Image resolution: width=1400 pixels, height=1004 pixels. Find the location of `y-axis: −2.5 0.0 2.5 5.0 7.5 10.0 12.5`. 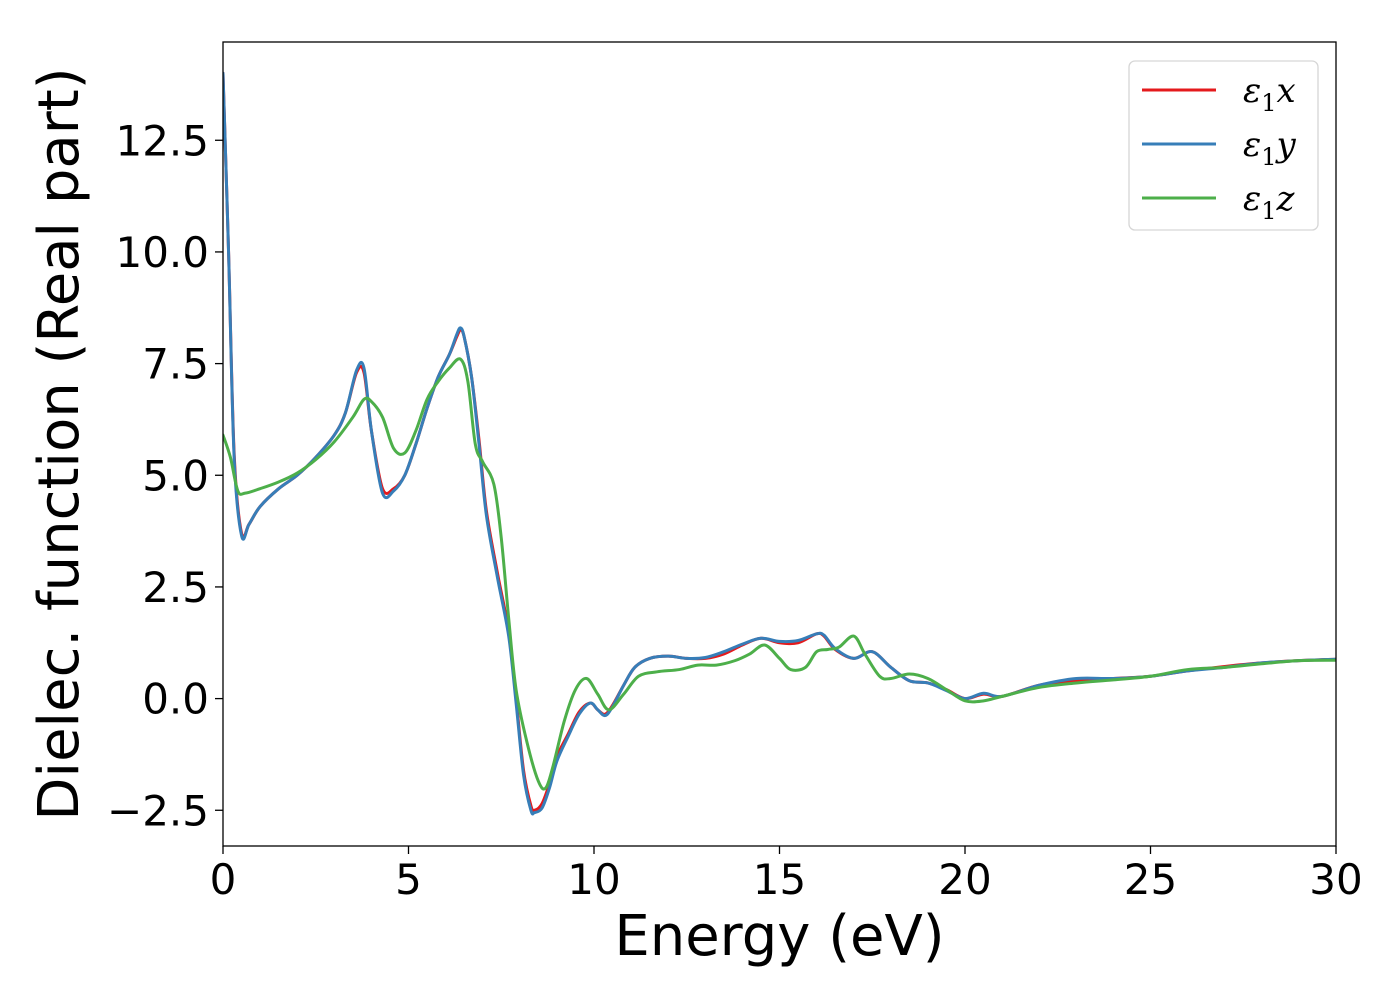

y-axis: −2.5 0.0 2.5 5.0 7.5 10.0 12.5 is located at coordinates (165, 475).